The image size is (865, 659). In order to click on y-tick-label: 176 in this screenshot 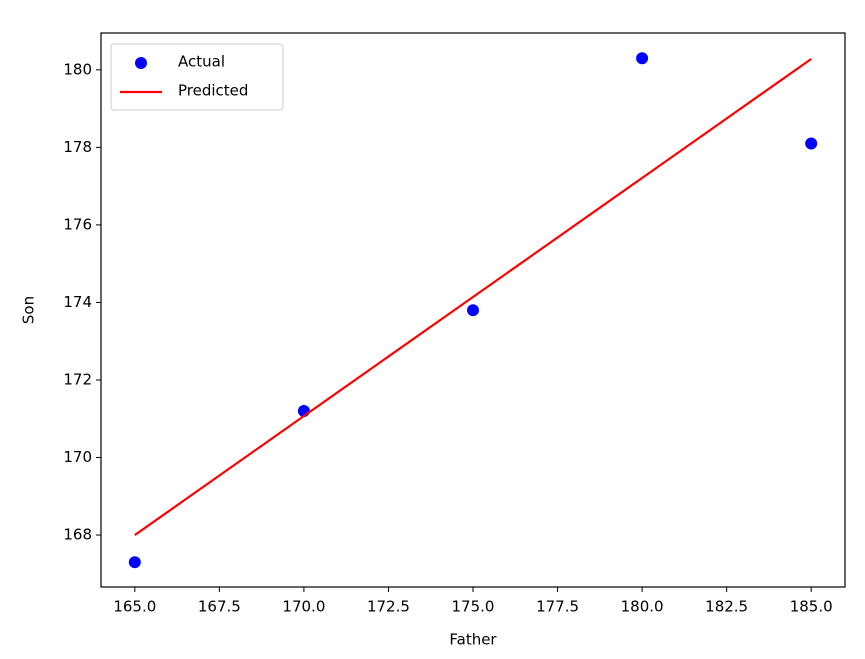, I will do `click(77, 224)`.